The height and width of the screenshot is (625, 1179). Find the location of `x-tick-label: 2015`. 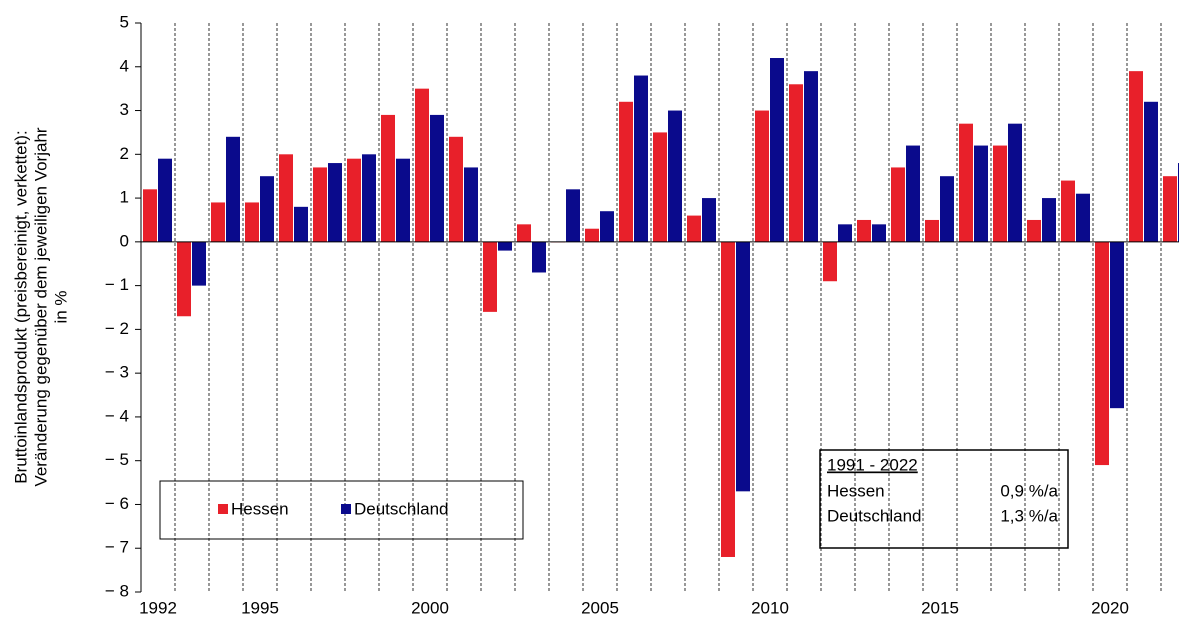

x-tick-label: 2015 is located at coordinates (940, 607).